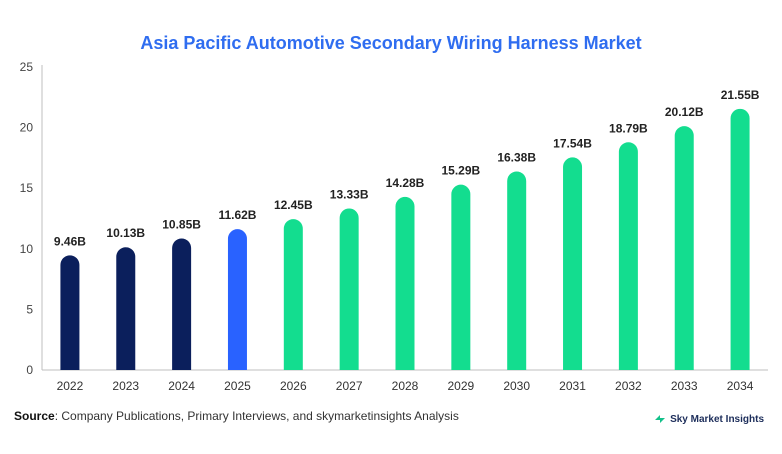  Describe the element at coordinates (660, 419) in the screenshot. I see `brand-logo-icon` at that location.